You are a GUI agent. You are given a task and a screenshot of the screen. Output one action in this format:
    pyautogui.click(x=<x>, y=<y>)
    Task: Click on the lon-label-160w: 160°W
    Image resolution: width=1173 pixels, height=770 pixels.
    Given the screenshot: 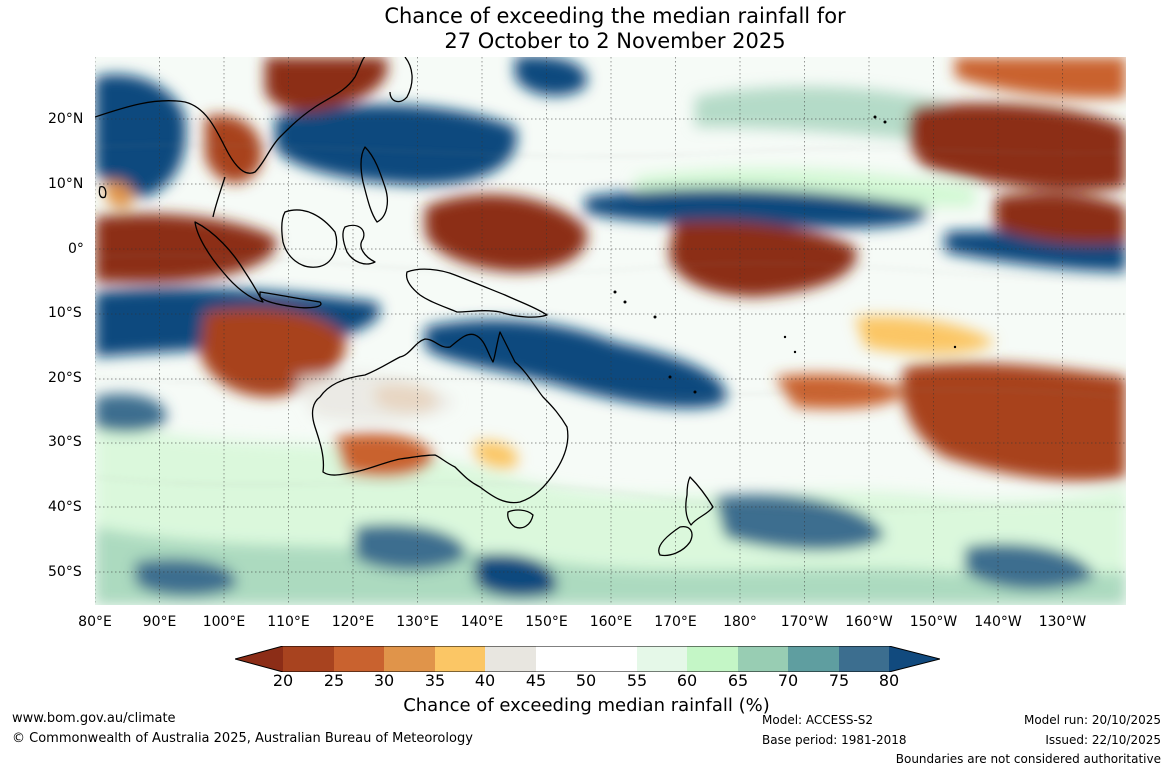 What is the action you would take?
    pyautogui.click(x=869, y=622)
    